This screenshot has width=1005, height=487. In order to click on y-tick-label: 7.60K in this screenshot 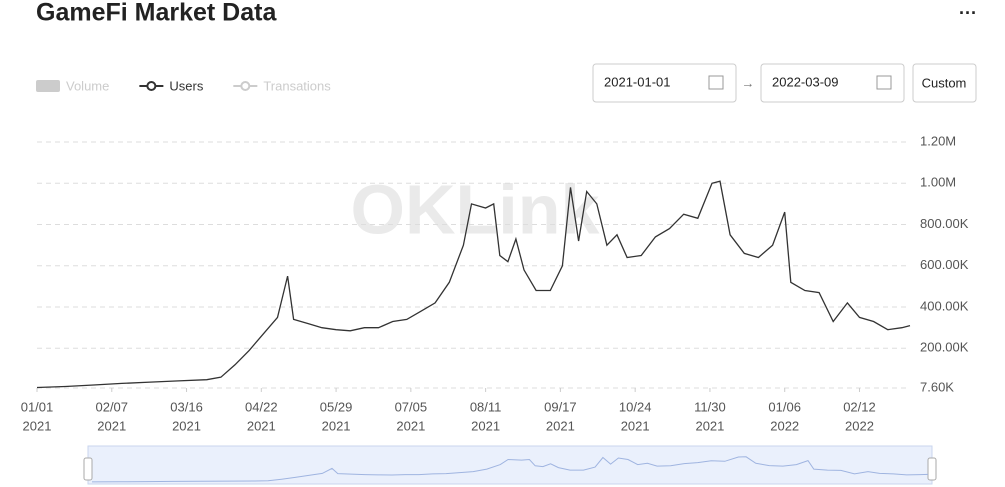, I will do `click(937, 386)`.